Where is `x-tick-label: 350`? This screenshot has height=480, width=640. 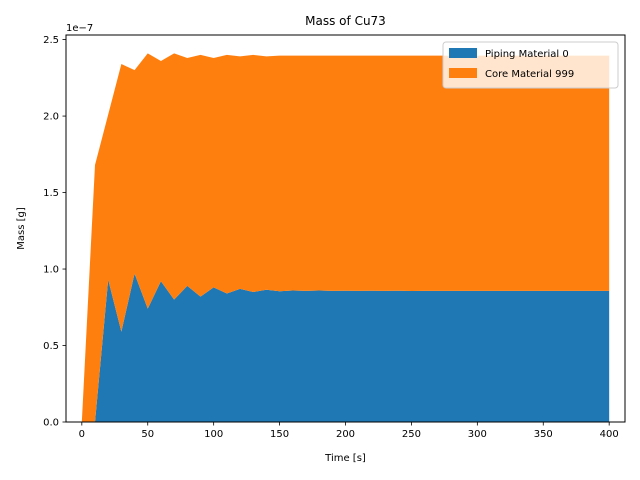 x-tick-label: 350 is located at coordinates (543, 434).